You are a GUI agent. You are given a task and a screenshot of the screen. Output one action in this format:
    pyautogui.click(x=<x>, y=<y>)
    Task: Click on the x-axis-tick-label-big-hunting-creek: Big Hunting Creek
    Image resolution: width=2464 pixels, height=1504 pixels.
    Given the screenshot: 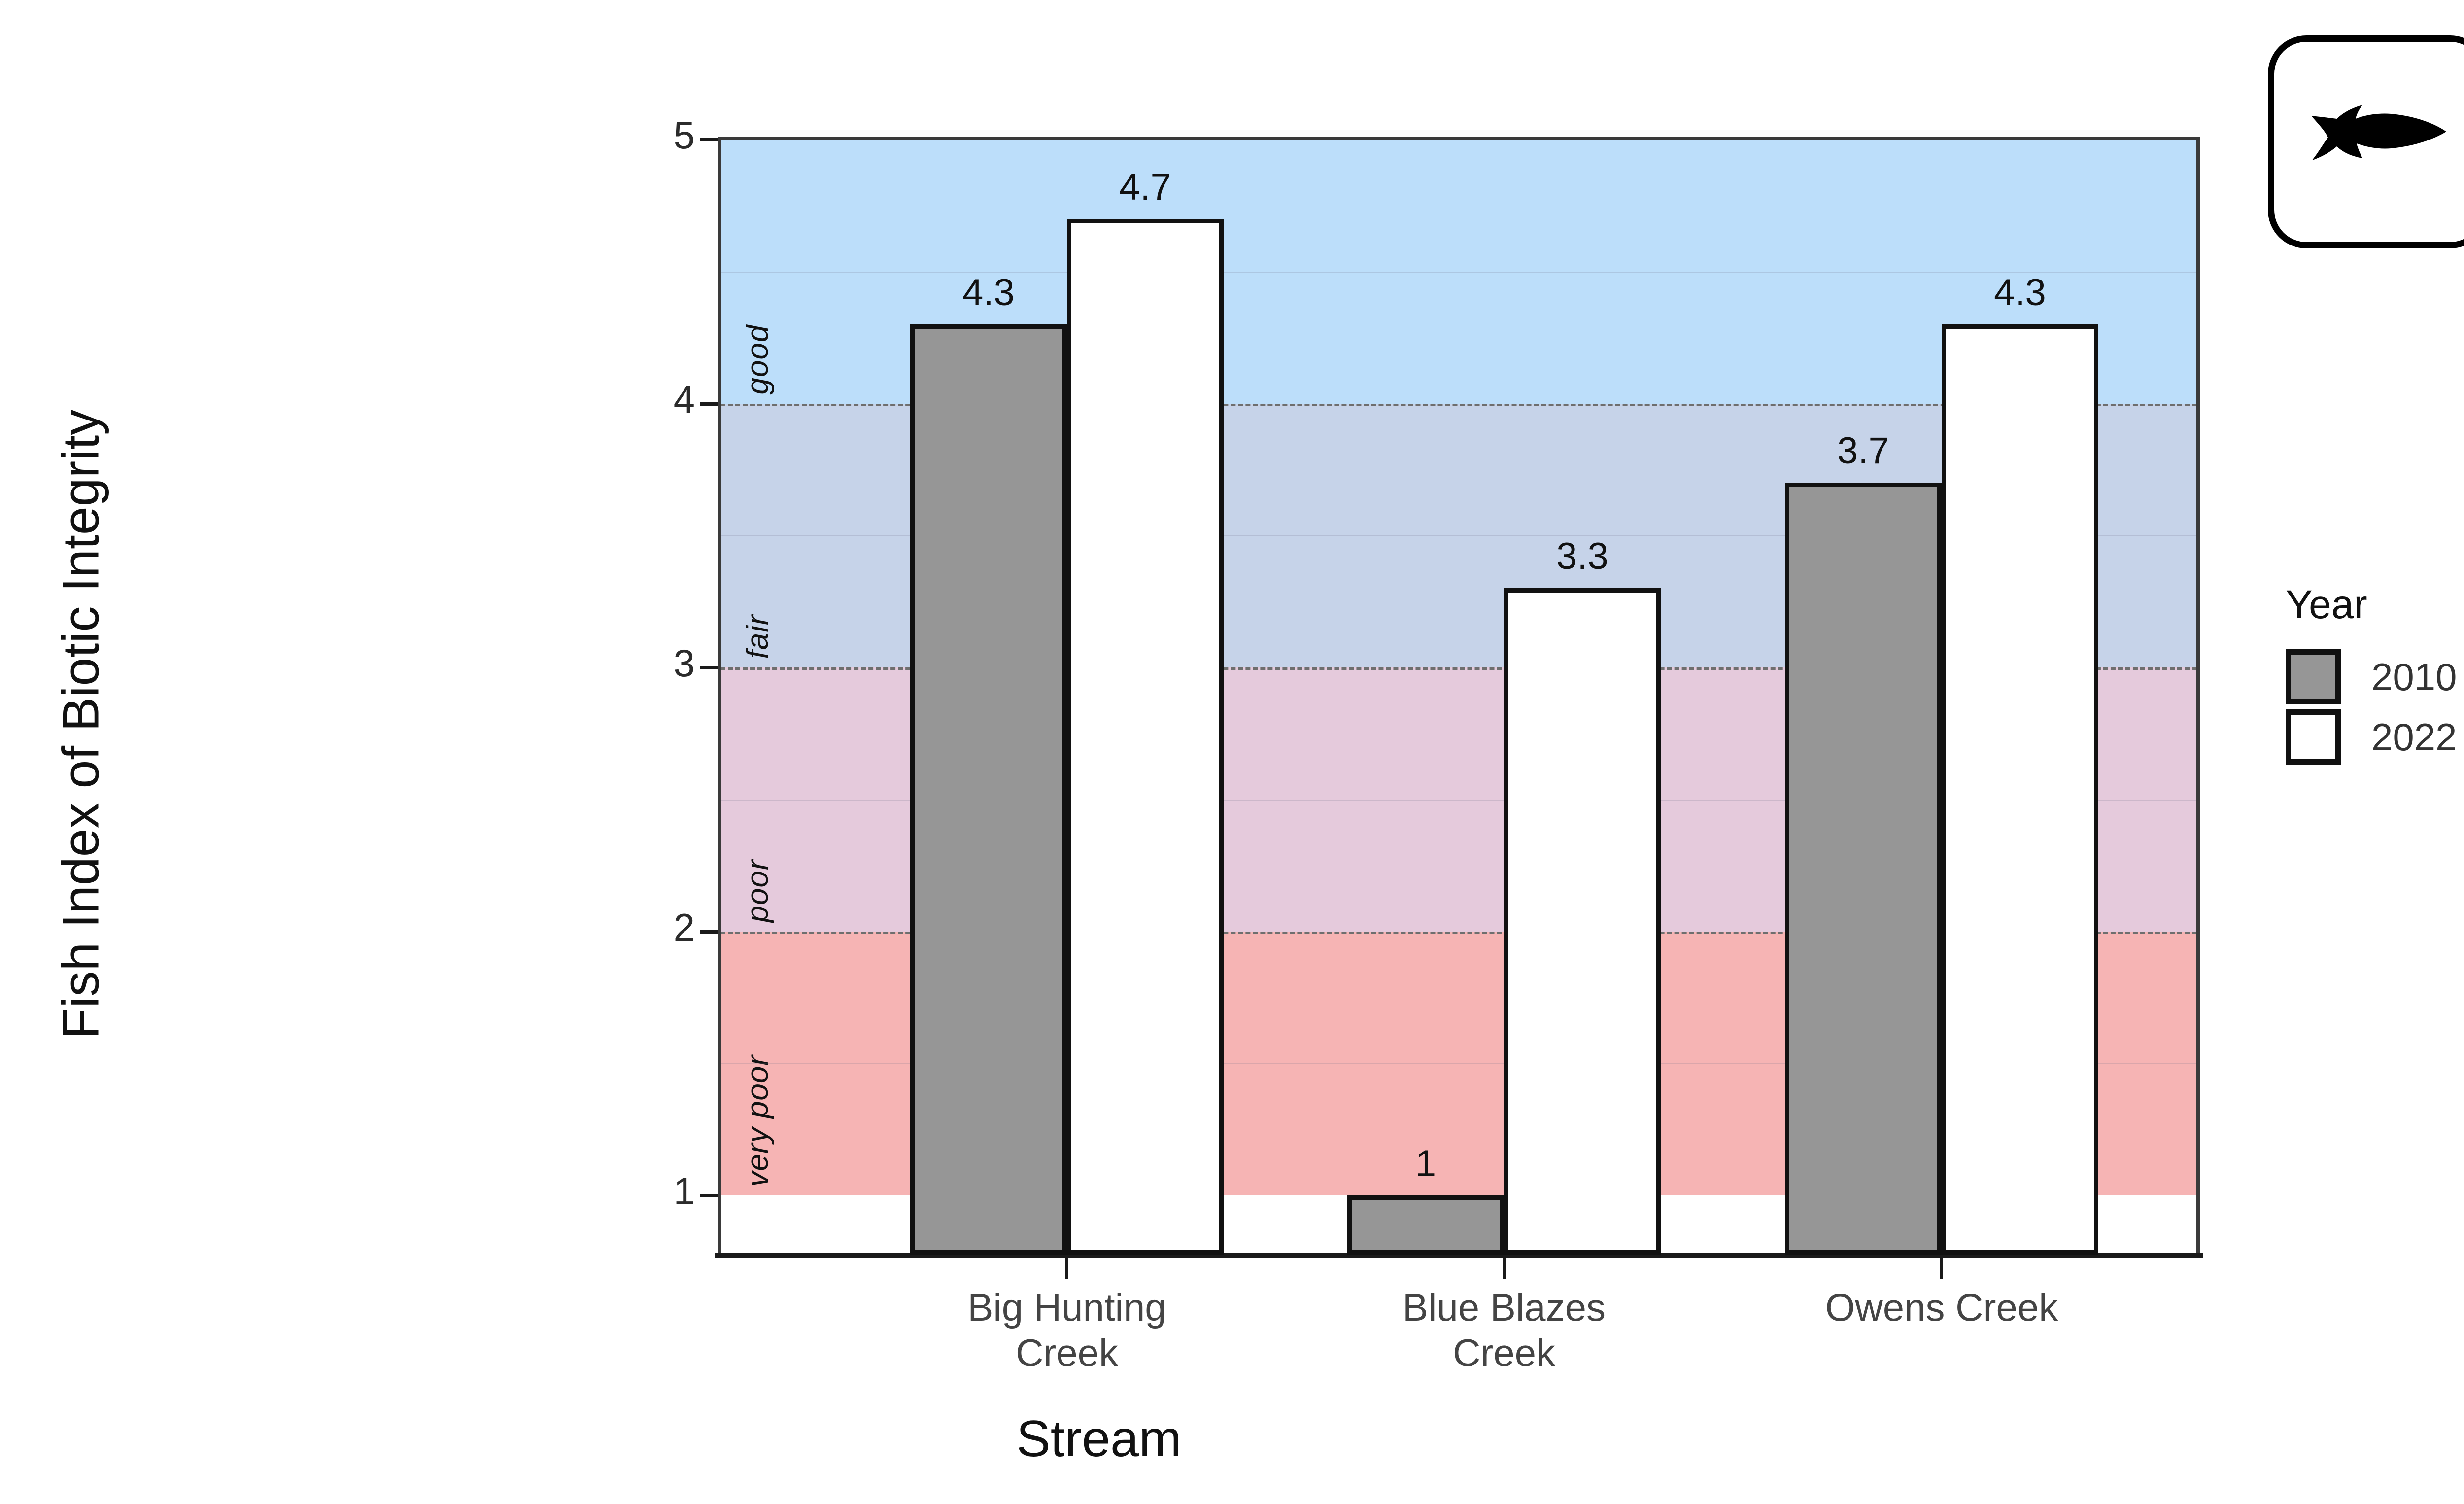 What is the action you would take?
    pyautogui.click(x=1066, y=1330)
    